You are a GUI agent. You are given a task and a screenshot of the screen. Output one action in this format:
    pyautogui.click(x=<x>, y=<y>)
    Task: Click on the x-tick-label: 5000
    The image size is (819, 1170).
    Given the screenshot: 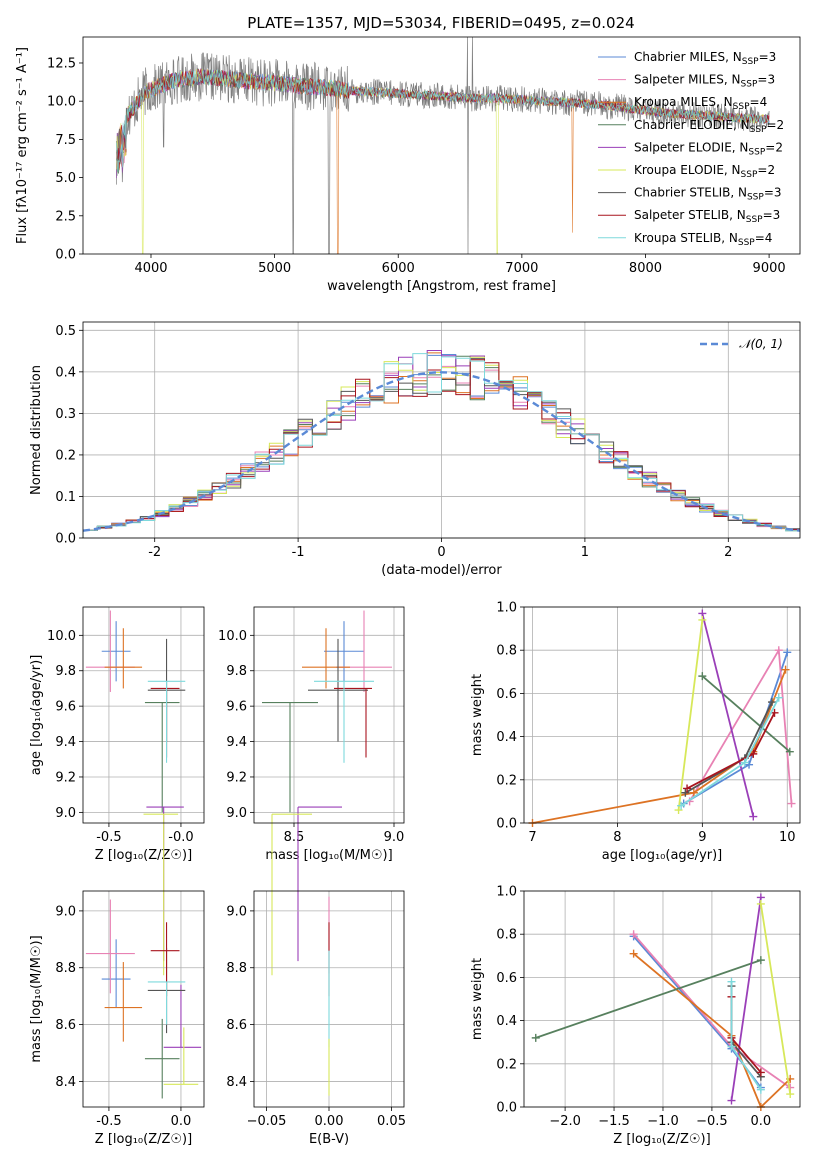 What is the action you would take?
    pyautogui.click(x=274, y=268)
    